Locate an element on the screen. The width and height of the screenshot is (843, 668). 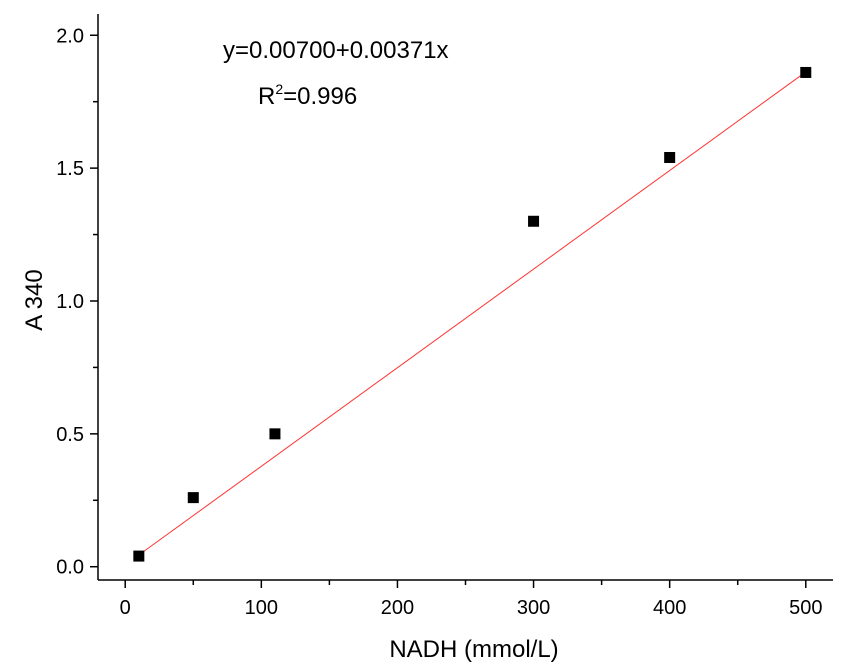
y-tick-label: 0.0 is located at coordinates (70, 568).